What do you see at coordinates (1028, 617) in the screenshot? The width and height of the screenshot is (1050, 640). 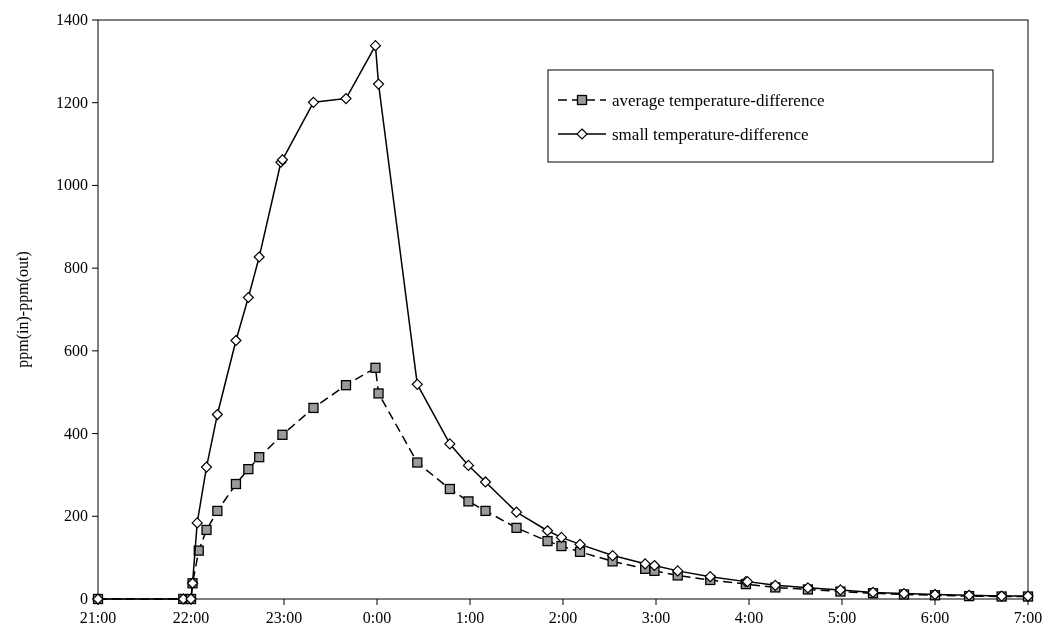 I see `x-tick-label: 7:00` at bounding box center [1028, 617].